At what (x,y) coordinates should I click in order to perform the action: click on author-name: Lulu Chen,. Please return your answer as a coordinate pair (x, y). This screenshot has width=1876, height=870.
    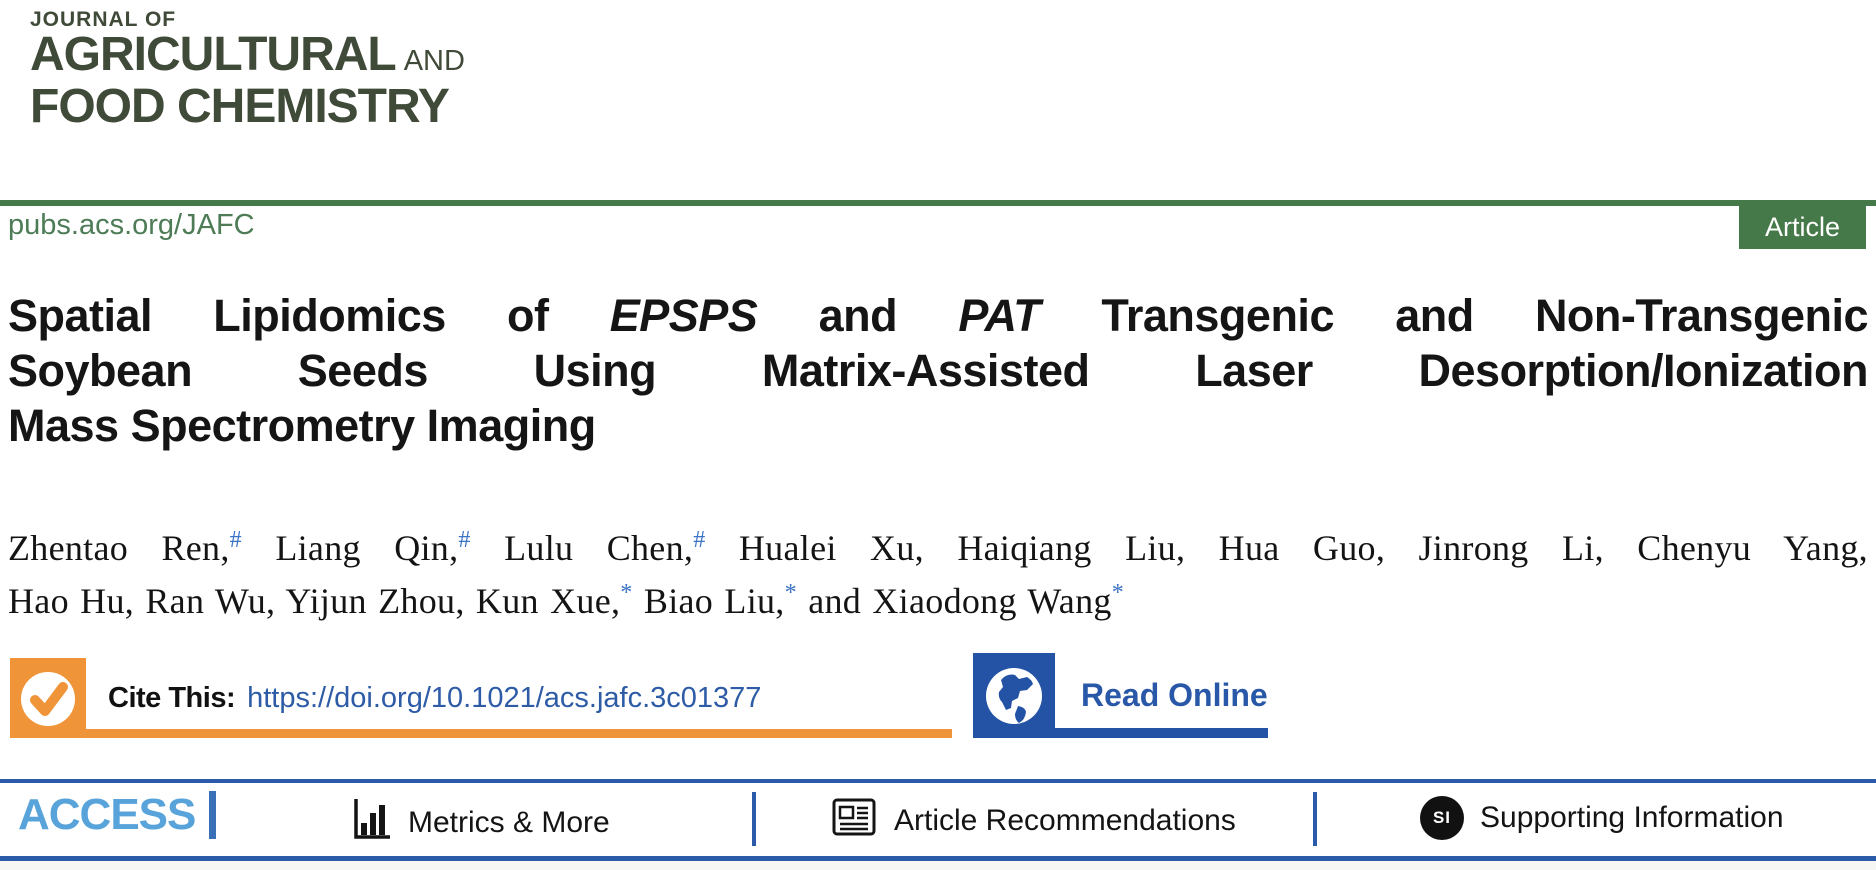
    Looking at the image, I should click on (582, 548).